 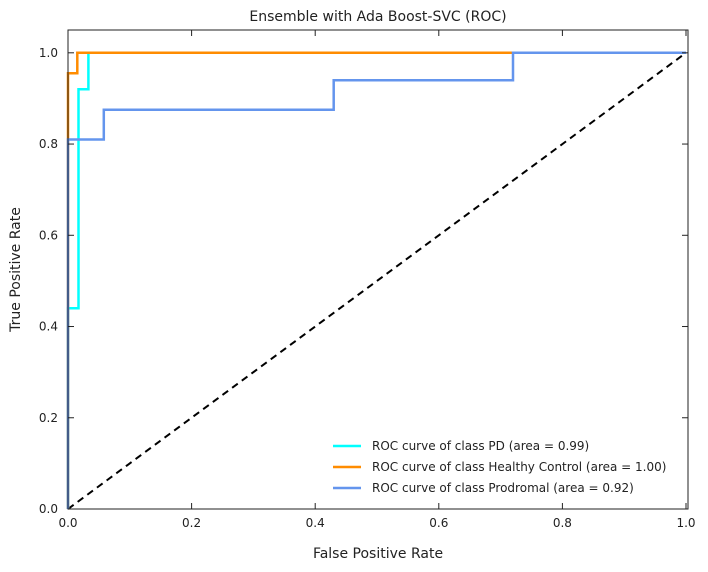 What do you see at coordinates (480, 446) in the screenshot?
I see `legend-entry-0: ROC curve of class PD (area = 0.99)` at bounding box center [480, 446].